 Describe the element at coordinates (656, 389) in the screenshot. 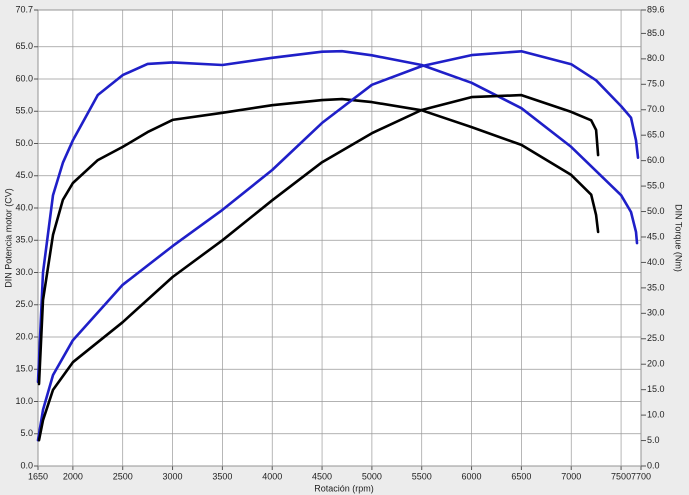

I see `y2-tick-label: 15.0` at that location.